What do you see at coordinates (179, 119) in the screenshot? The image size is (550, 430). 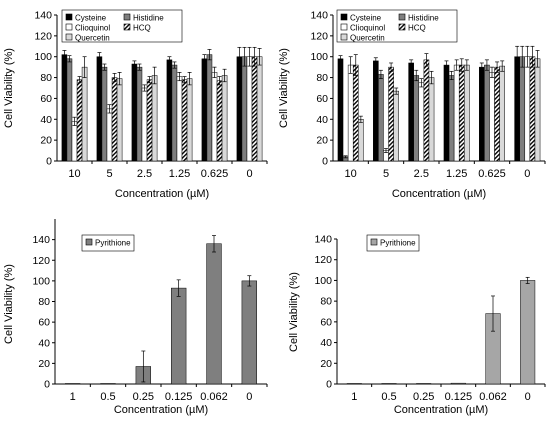 I see `bar-clioquinol-1.25` at bounding box center [179, 119].